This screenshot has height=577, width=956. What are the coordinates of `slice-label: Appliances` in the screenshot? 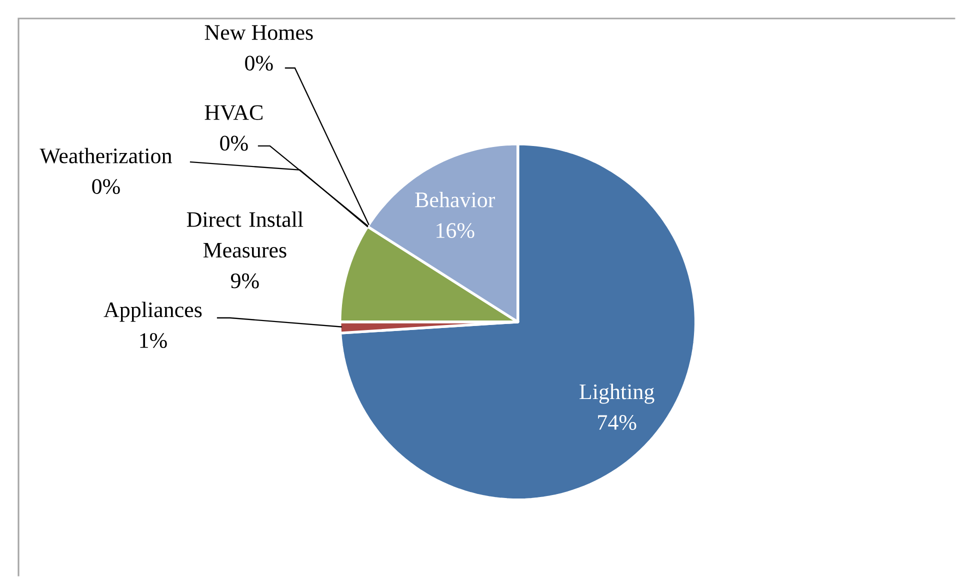 It's located at (153, 312).